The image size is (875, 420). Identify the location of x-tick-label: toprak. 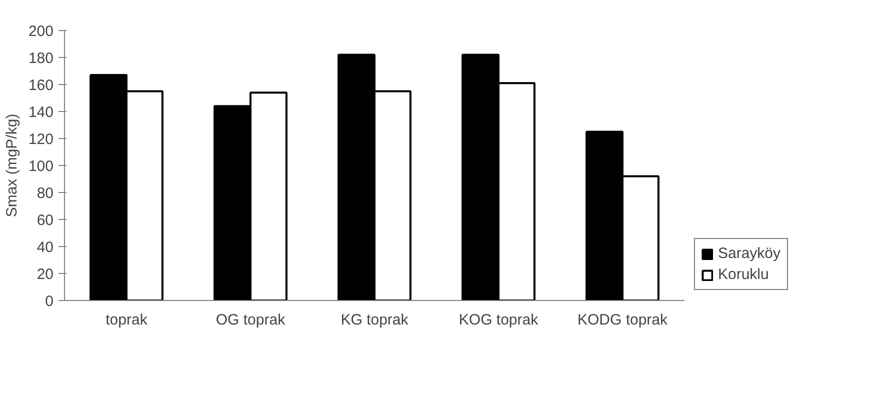
(127, 320).